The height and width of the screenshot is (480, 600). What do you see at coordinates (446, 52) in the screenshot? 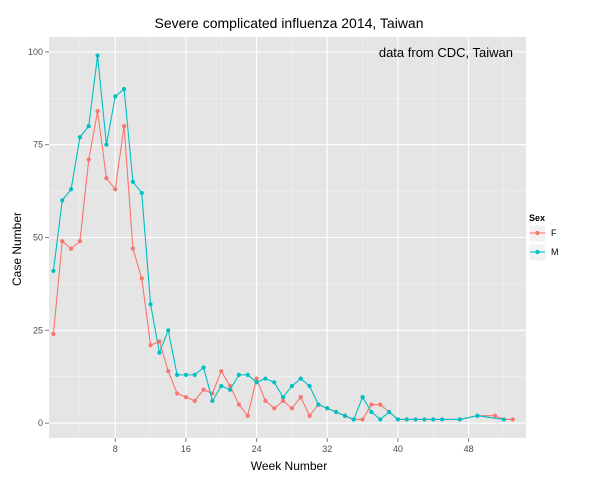
I see `data-source-annotation: data from CDC, Taiwan` at bounding box center [446, 52].